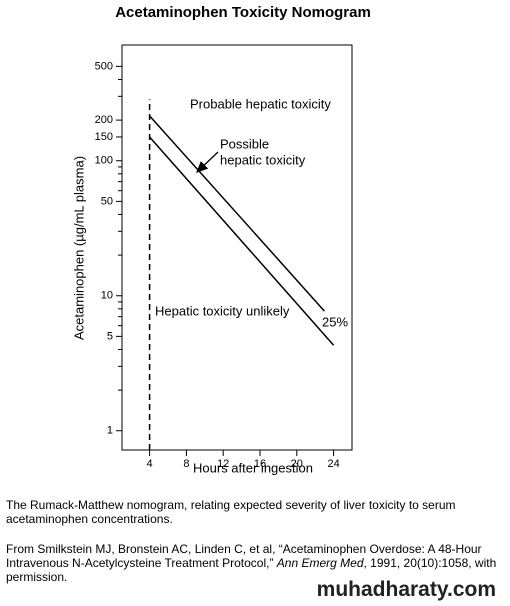 Image resolution: width=510 pixels, height=606 pixels. What do you see at coordinates (104, 161) in the screenshot?
I see `y-tick-label: 100` at bounding box center [104, 161].